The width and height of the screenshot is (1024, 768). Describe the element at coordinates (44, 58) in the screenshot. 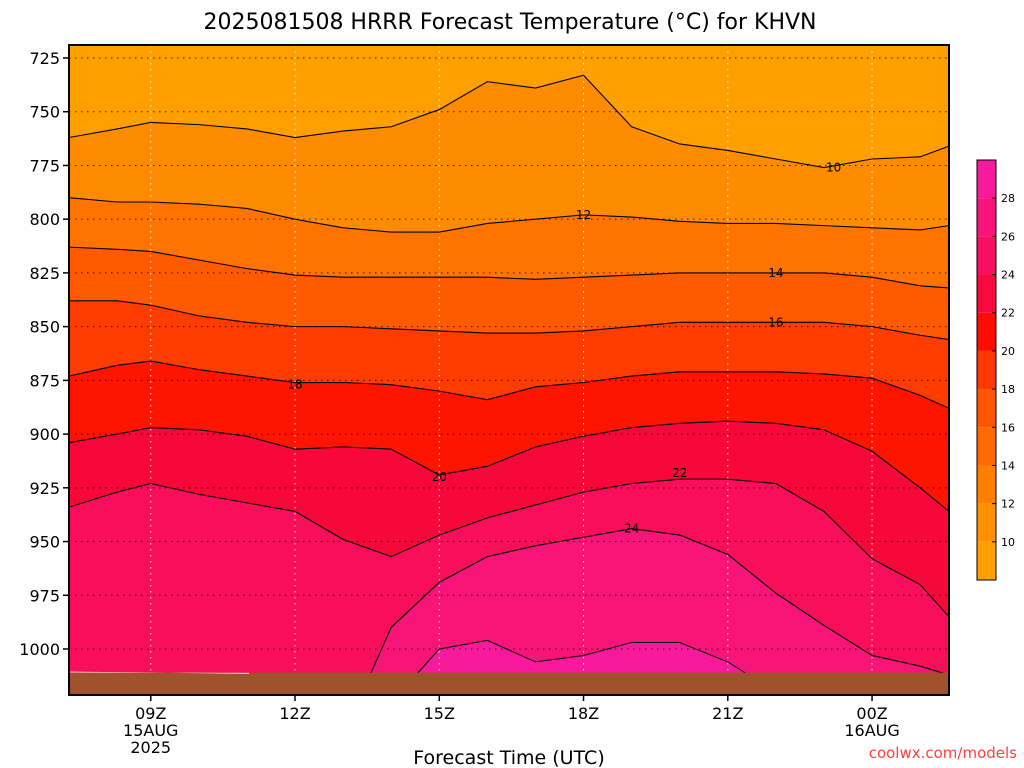

I see `y-tick-label: 725` at that location.